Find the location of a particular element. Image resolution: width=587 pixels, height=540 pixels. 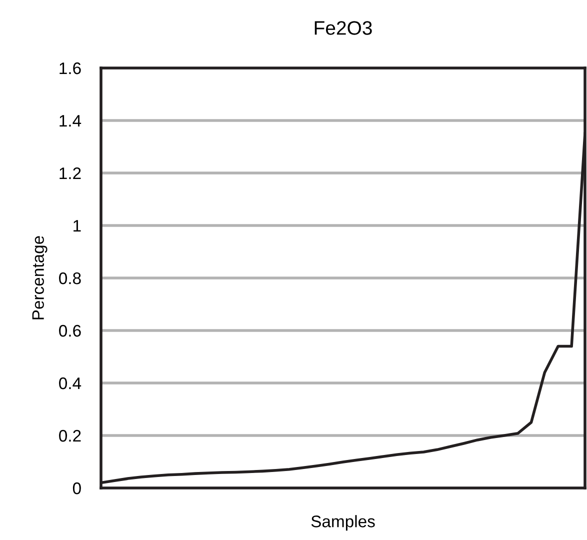

y-tick-label: 1 is located at coordinates (77, 226).